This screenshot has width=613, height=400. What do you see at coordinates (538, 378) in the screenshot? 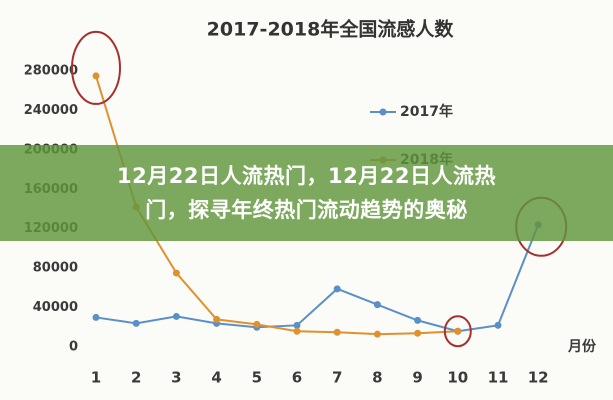
I see `x-tick-label: 12` at bounding box center [538, 378].